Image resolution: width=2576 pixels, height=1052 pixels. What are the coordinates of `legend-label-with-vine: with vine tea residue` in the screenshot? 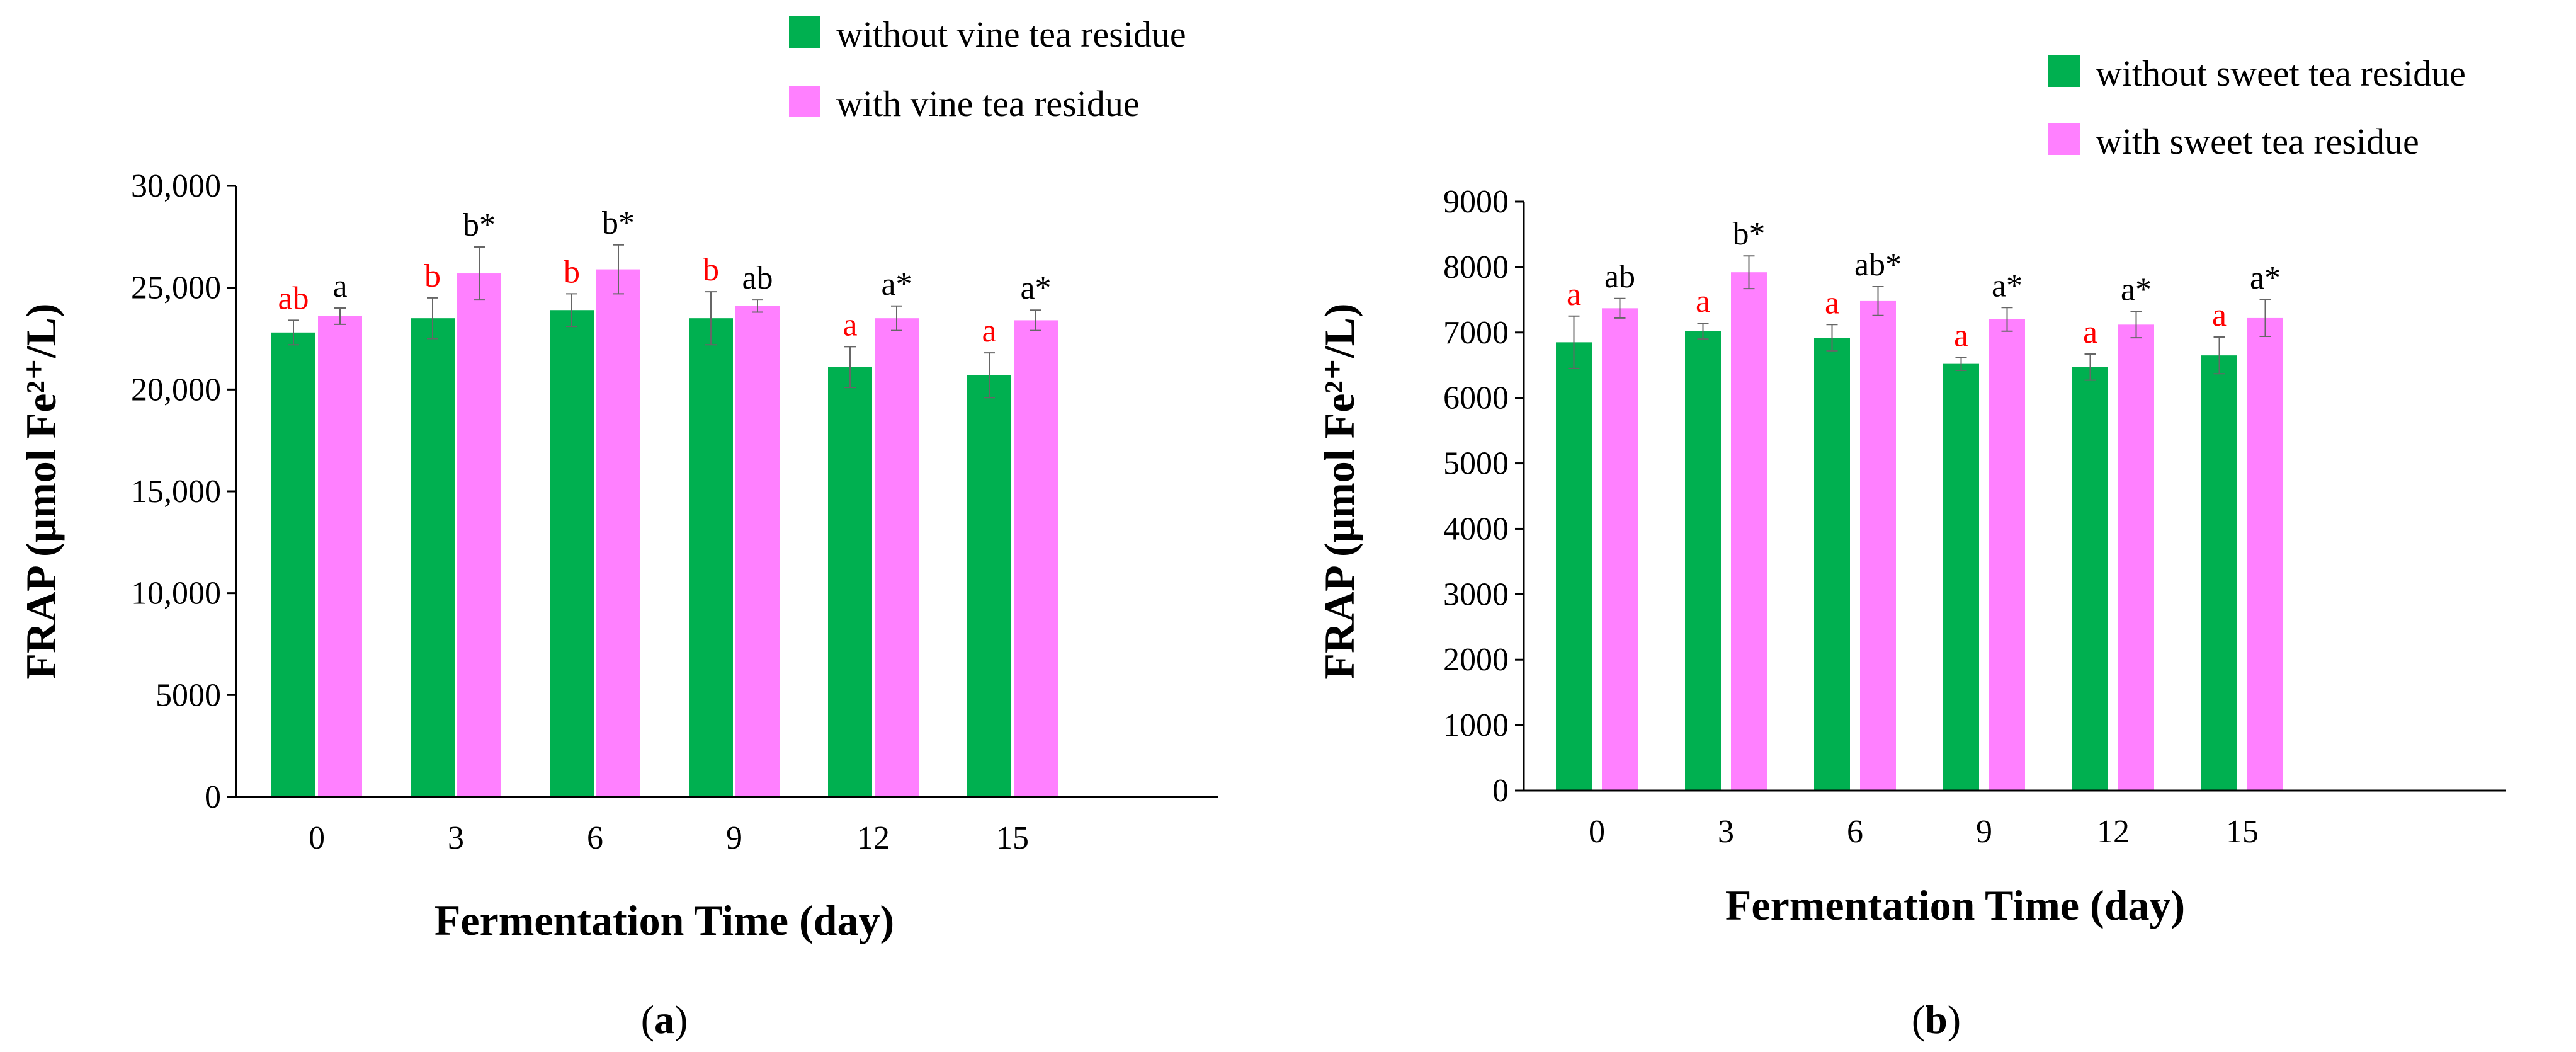 It's located at (988, 103).